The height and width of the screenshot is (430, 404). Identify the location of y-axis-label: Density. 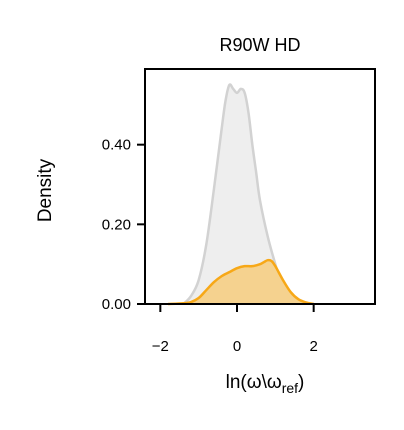
(45, 190).